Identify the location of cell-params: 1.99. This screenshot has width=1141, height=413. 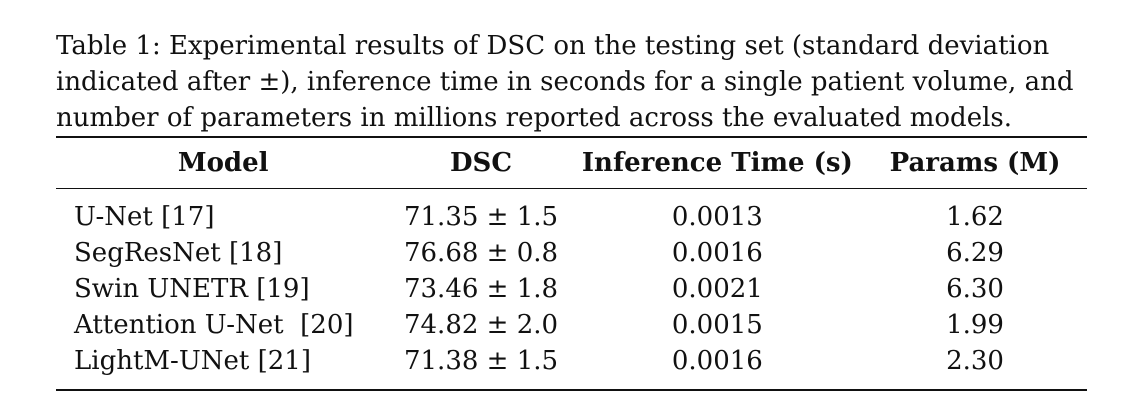
(975, 325).